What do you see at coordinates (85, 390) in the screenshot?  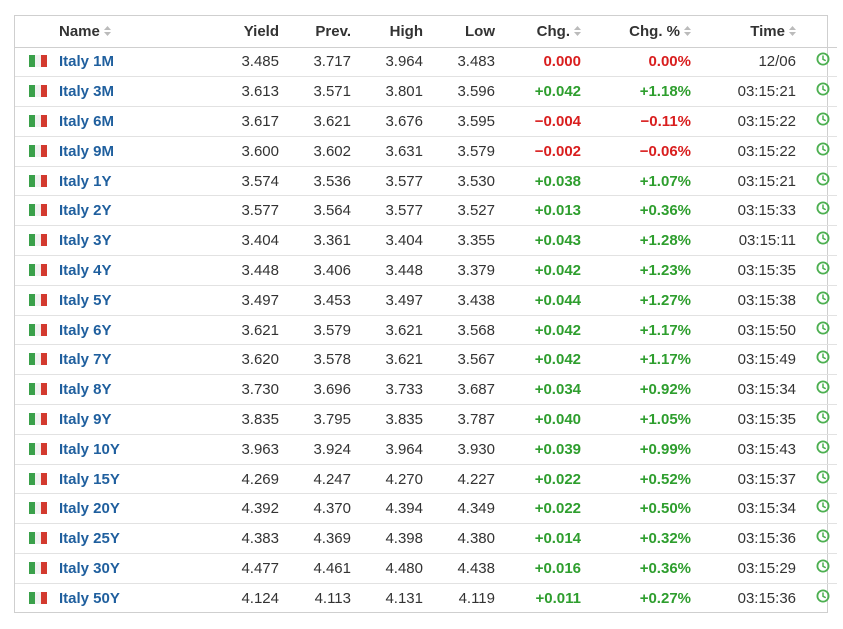 I see `bond-name-link: Italy 8Y` at bounding box center [85, 390].